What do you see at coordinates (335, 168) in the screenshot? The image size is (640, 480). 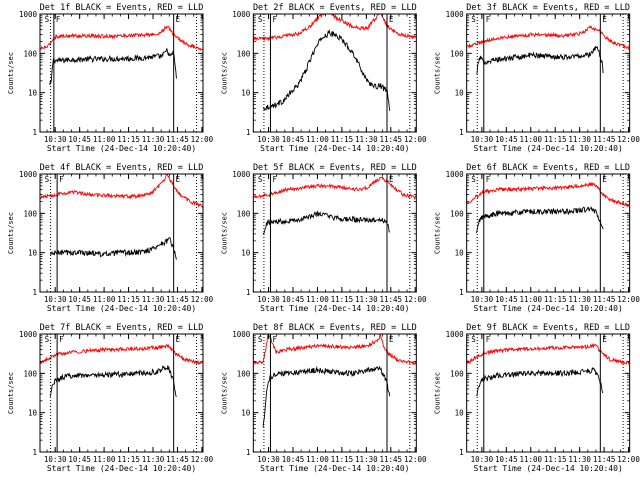 I see `panel-title: Det 5f BLACK = Events, RED = LLD` at bounding box center [335, 168].